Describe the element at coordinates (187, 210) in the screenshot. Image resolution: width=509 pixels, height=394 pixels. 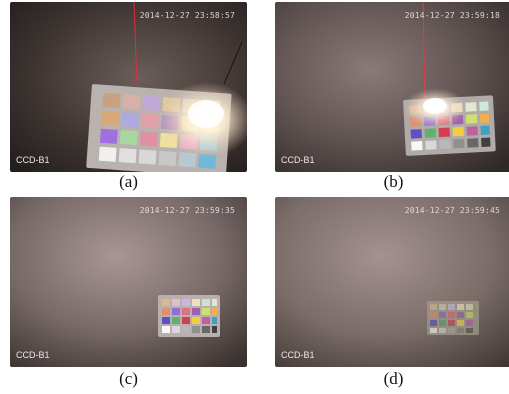
I see `timestamp-c: 2014-12-27 23:59:35` at that location.